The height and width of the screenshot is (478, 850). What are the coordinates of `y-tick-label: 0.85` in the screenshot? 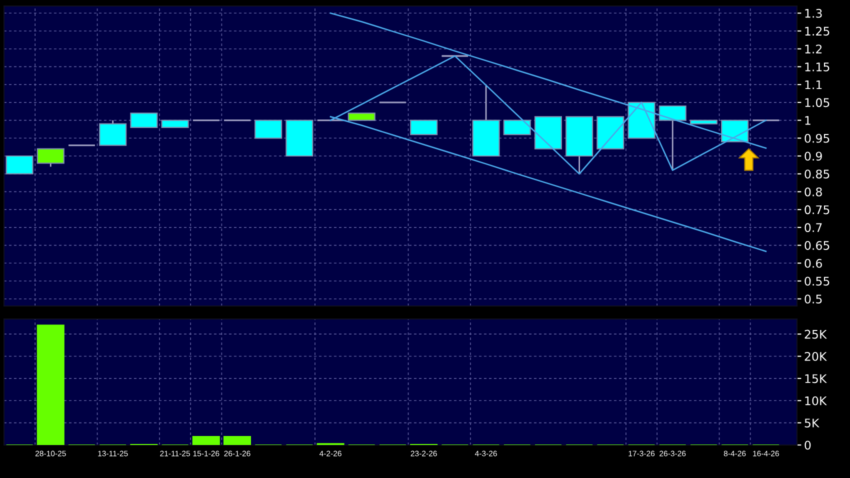 It's located at (817, 174).